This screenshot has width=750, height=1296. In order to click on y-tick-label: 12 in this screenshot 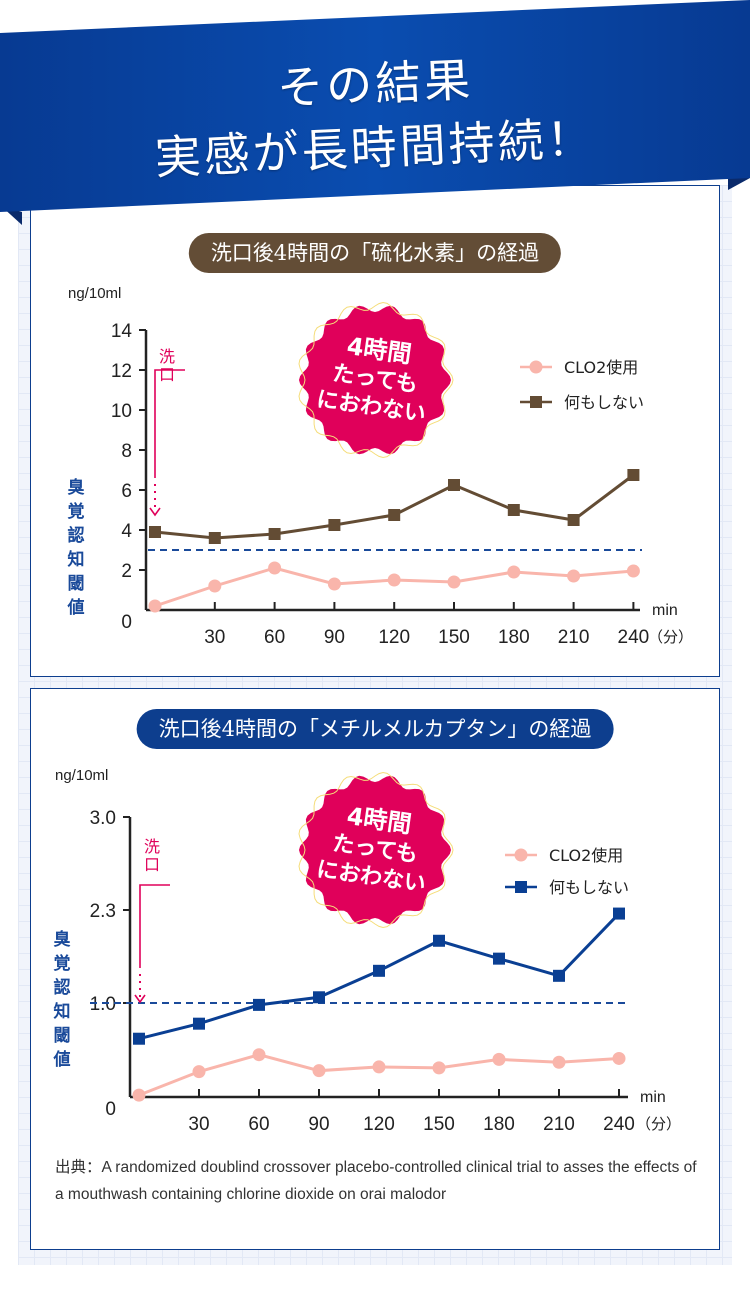, I will do `click(121, 371)`.